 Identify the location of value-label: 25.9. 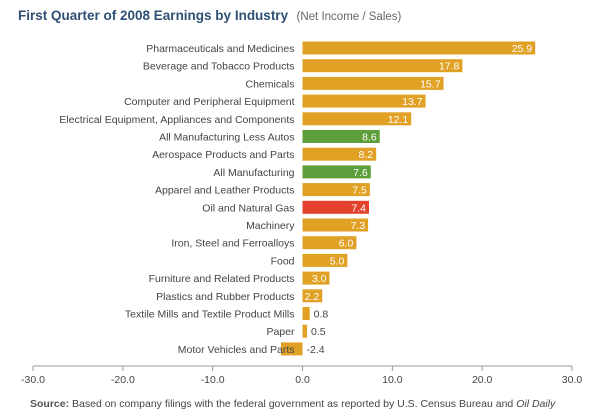
(522, 49).